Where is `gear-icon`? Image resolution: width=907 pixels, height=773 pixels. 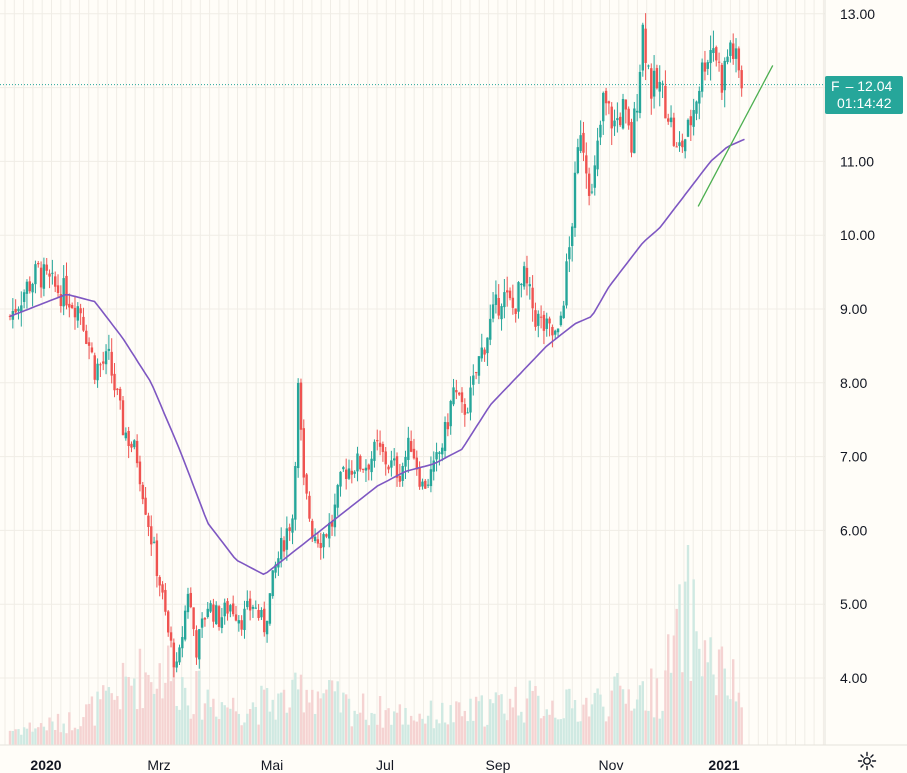 gear-icon is located at coordinates (867, 761).